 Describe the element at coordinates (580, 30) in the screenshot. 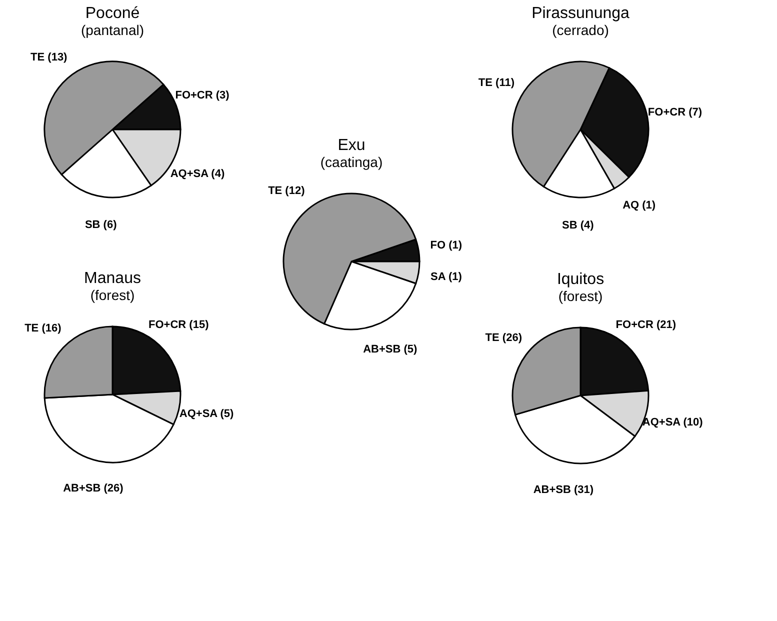

I see `chart-subtitle: (cerrado)` at that location.